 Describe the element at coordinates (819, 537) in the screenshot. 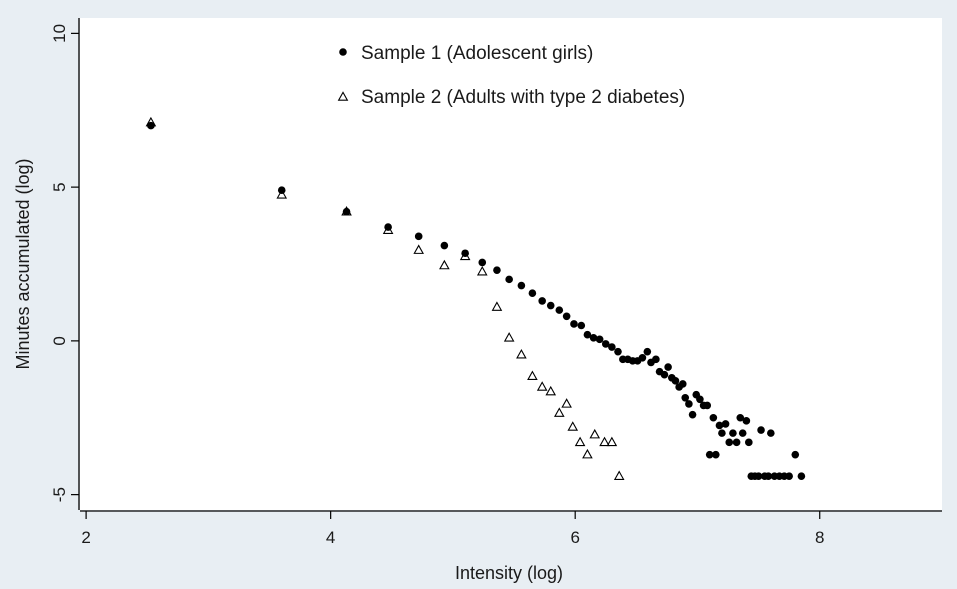

I see `x-tick-label: 8` at that location.